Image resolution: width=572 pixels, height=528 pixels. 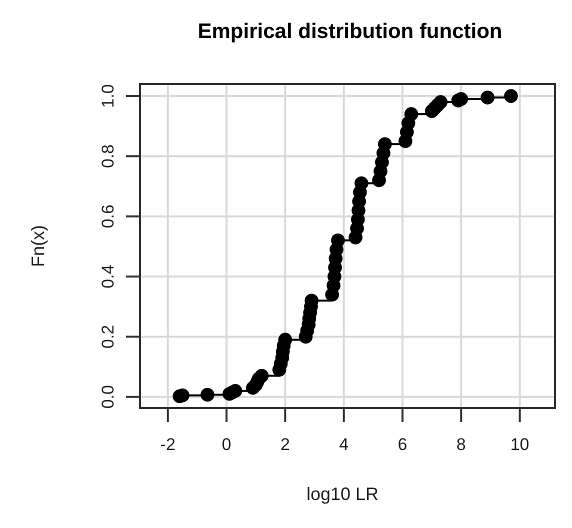 I want to click on y-tick-label: 0.8, so click(x=108, y=156).